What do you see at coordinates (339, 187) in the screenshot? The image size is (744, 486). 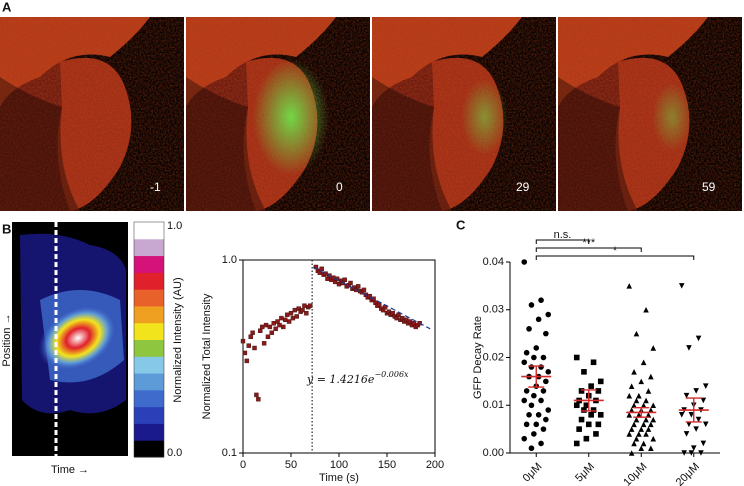 I see `frame-time: 0` at bounding box center [339, 187].